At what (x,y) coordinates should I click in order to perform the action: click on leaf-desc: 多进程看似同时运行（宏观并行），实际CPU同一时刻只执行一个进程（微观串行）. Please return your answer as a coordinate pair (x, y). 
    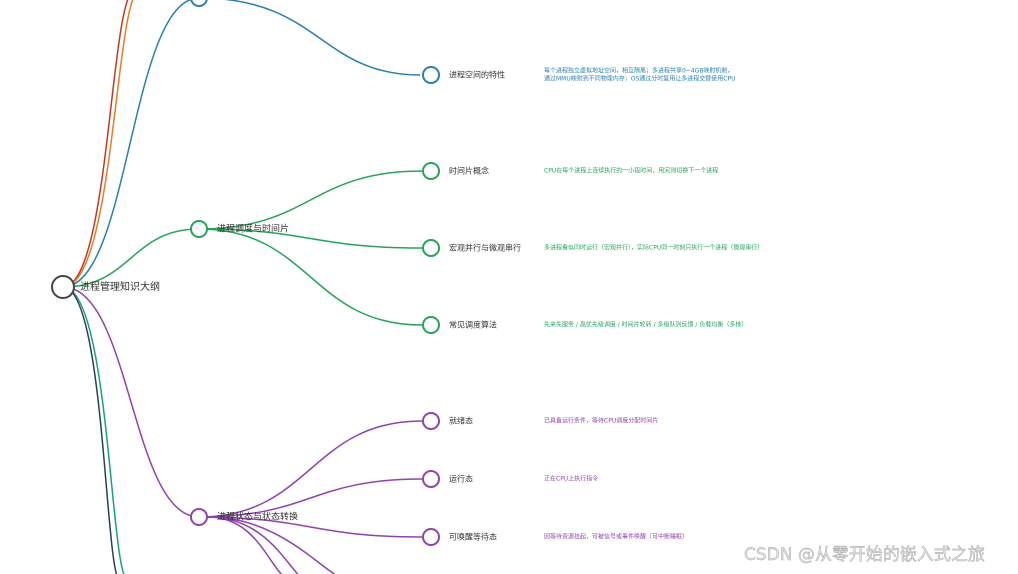
    Looking at the image, I should click on (653, 248).